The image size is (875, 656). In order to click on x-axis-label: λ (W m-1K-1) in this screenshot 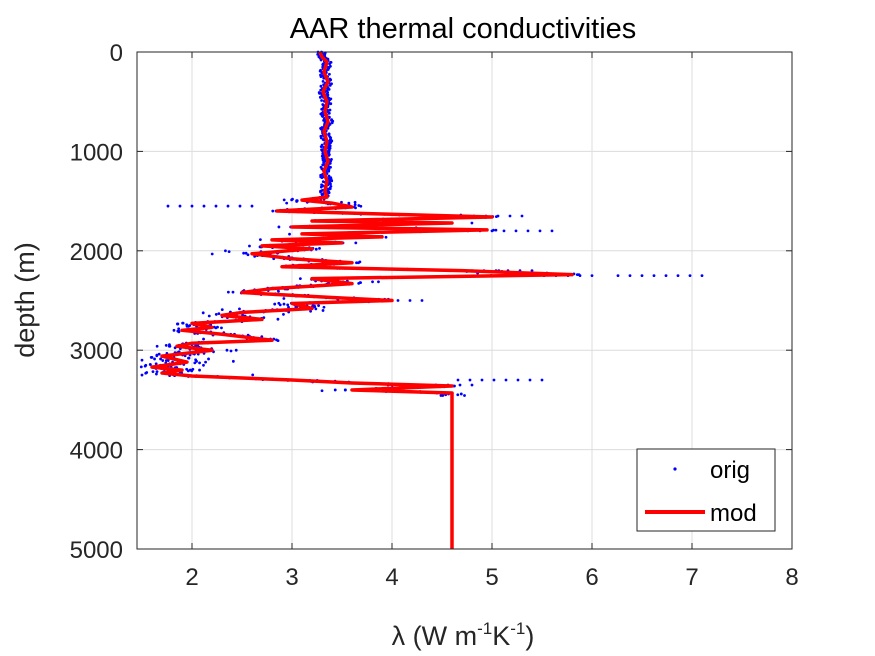, I will do `click(463, 635)`.